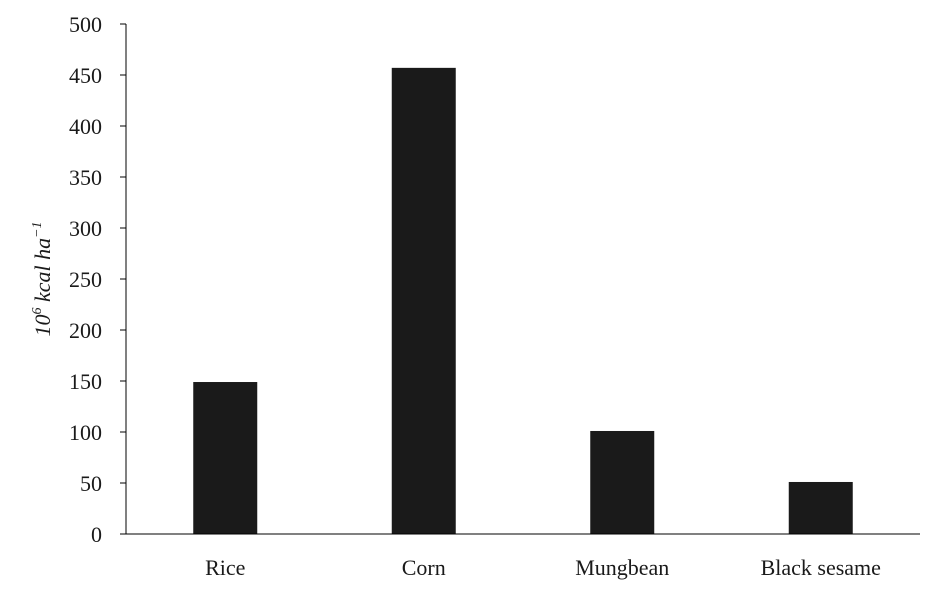  What do you see at coordinates (85, 126) in the screenshot?
I see `y-tick-label: 400` at bounding box center [85, 126].